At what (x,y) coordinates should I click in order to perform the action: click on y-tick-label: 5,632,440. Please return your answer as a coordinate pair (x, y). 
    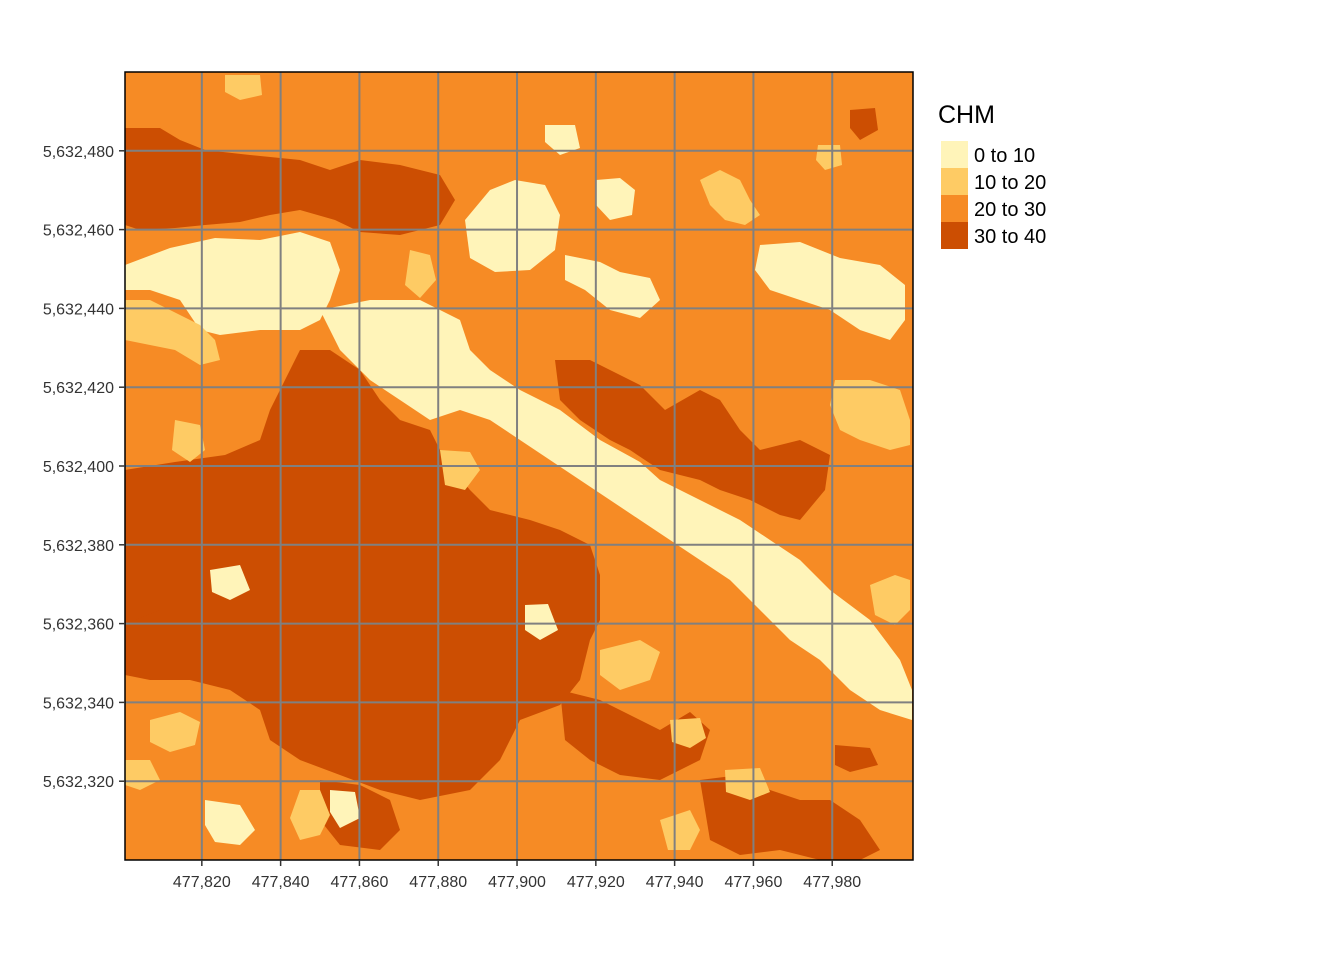
    Looking at the image, I should click on (78, 309).